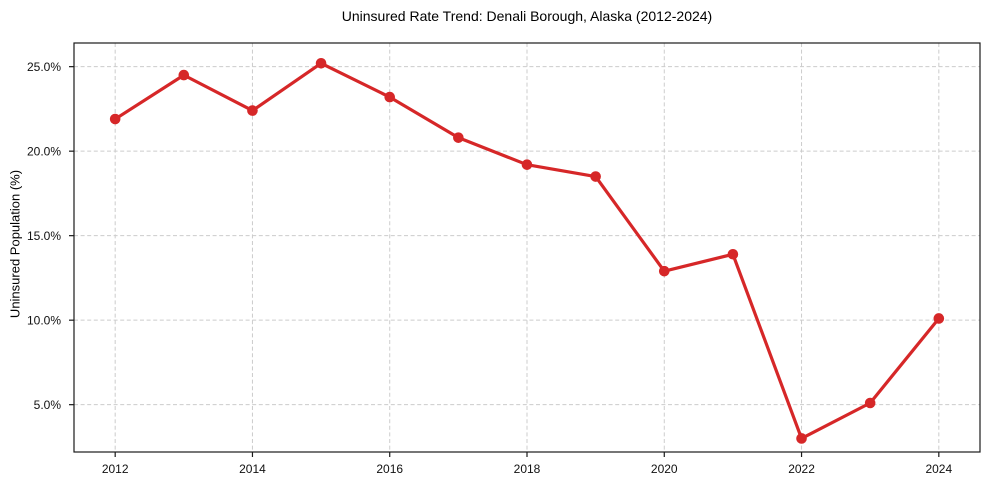  What do you see at coordinates (938, 469) in the screenshot?
I see `x-tick-label: 2024` at bounding box center [938, 469].